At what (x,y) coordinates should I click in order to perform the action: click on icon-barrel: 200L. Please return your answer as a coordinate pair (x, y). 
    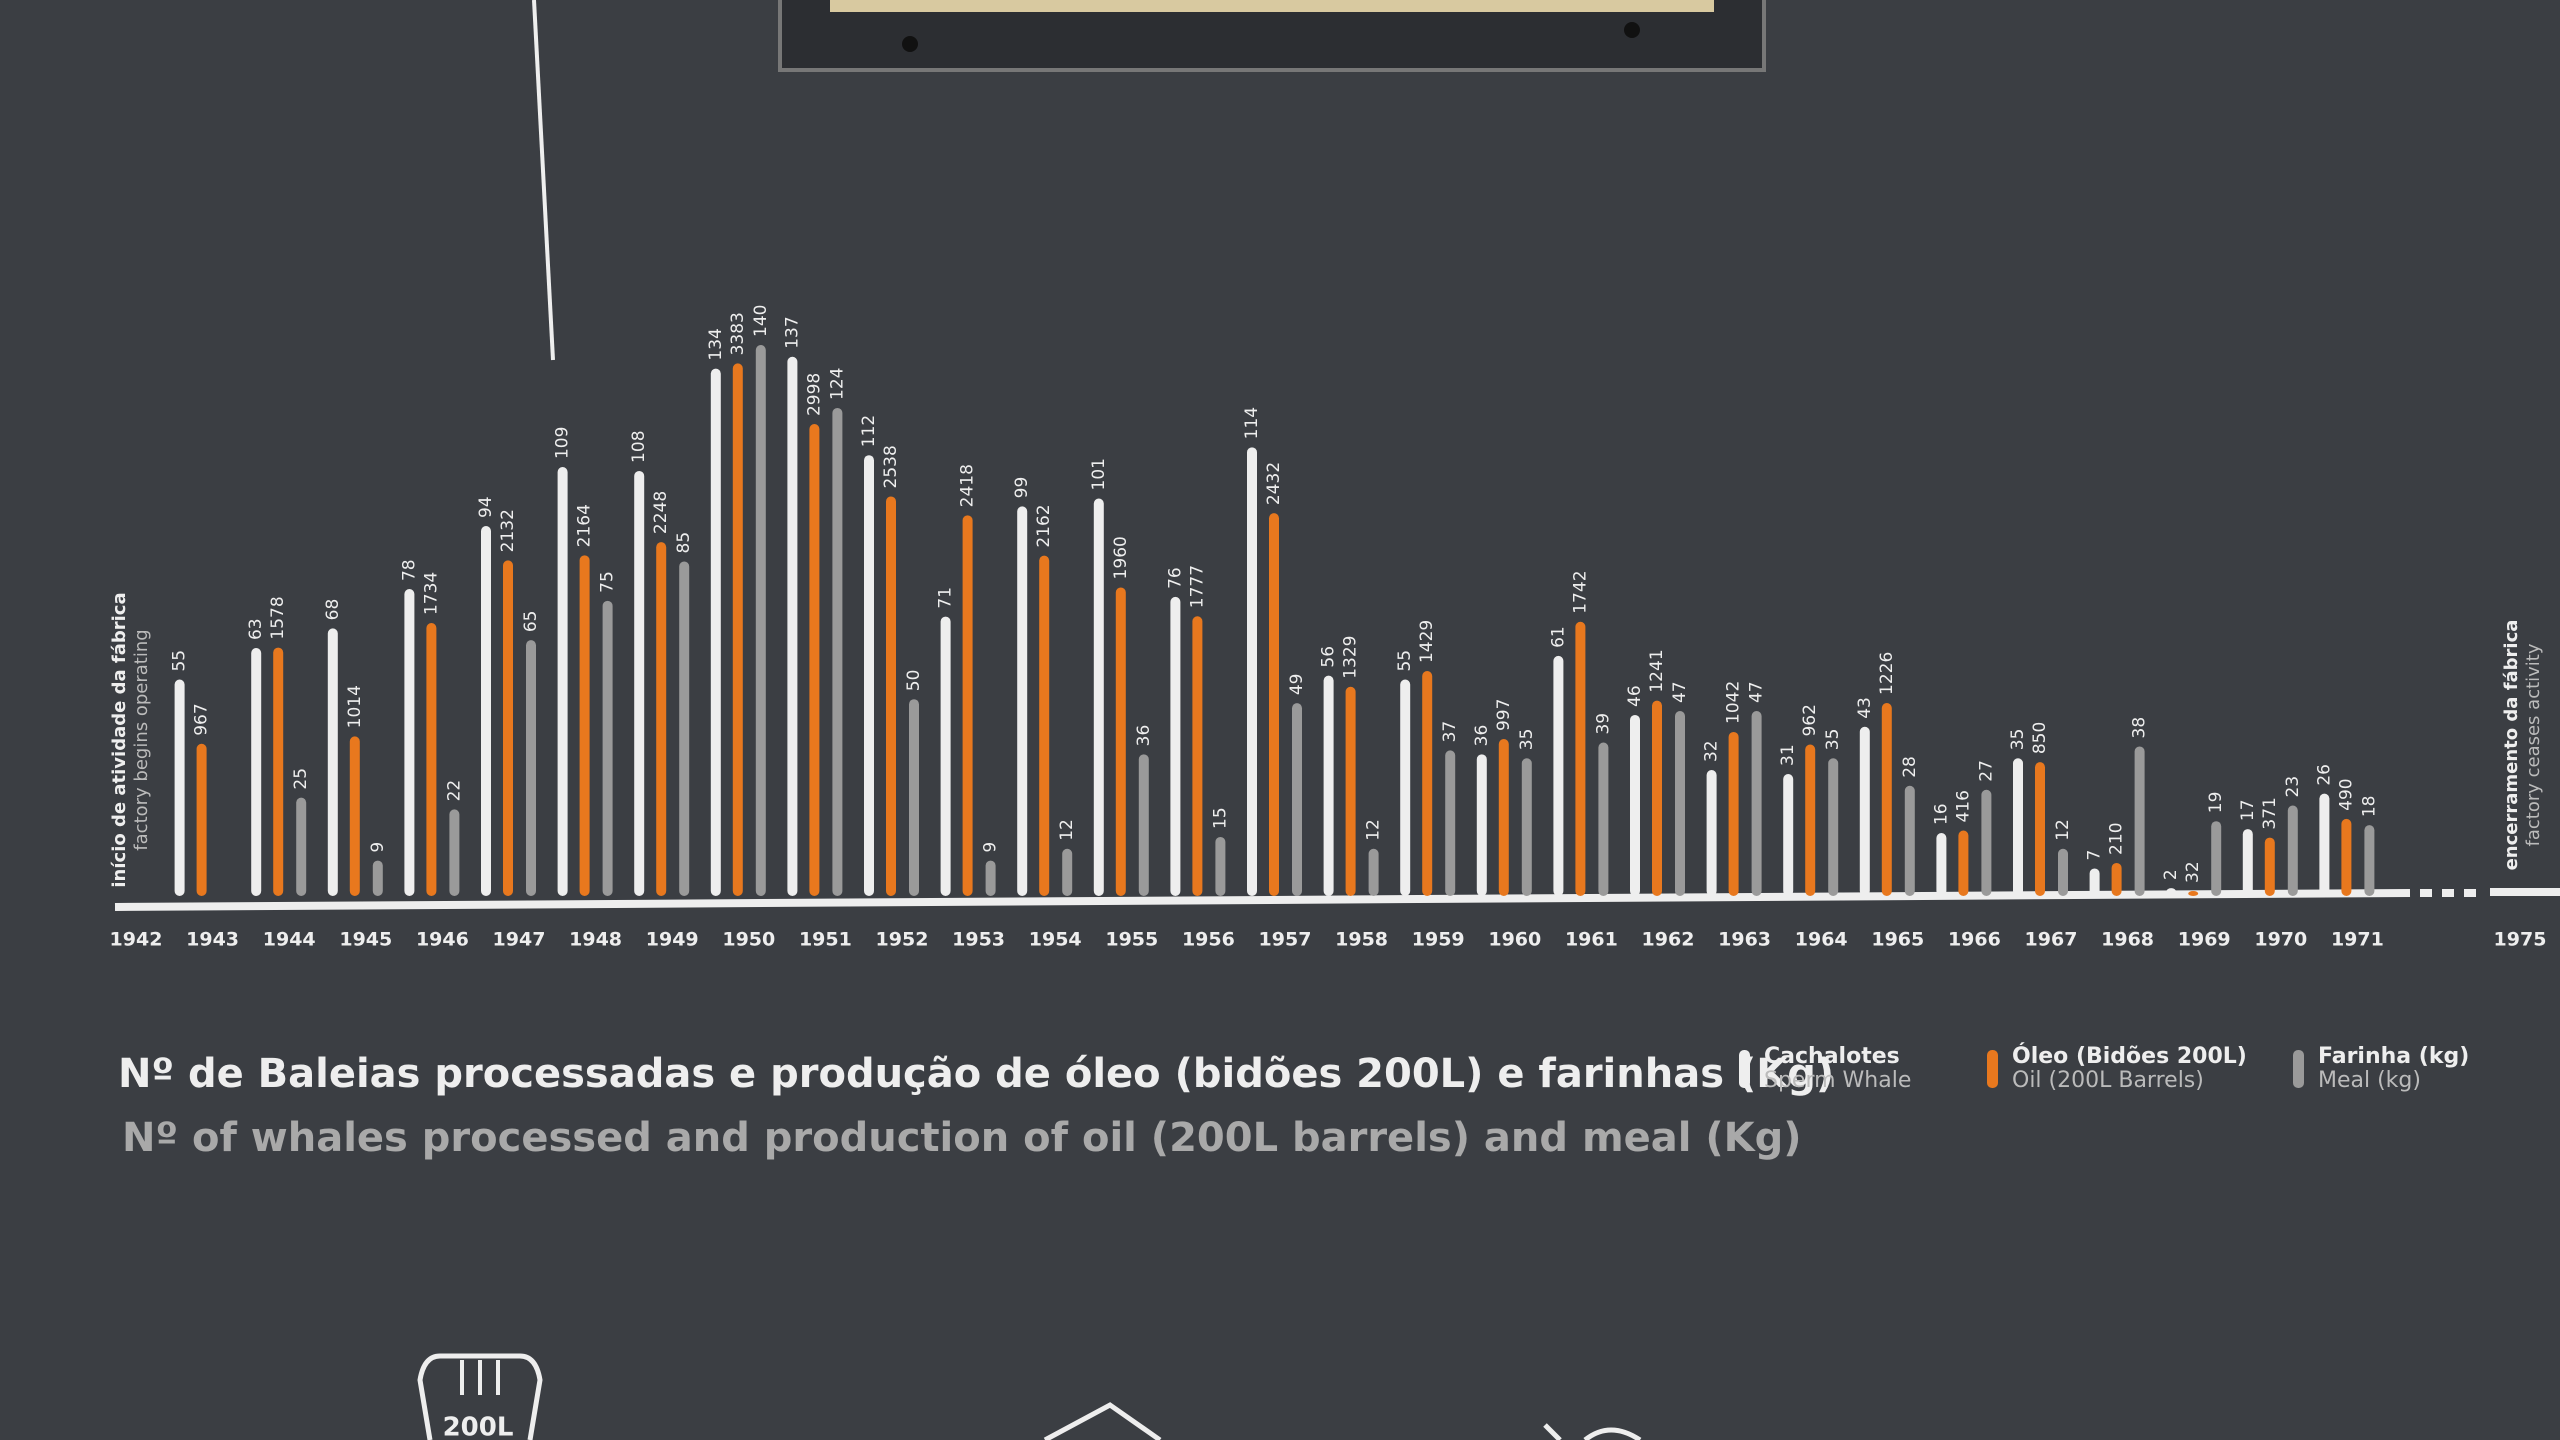
    Looking at the image, I should click on (480, 1396).